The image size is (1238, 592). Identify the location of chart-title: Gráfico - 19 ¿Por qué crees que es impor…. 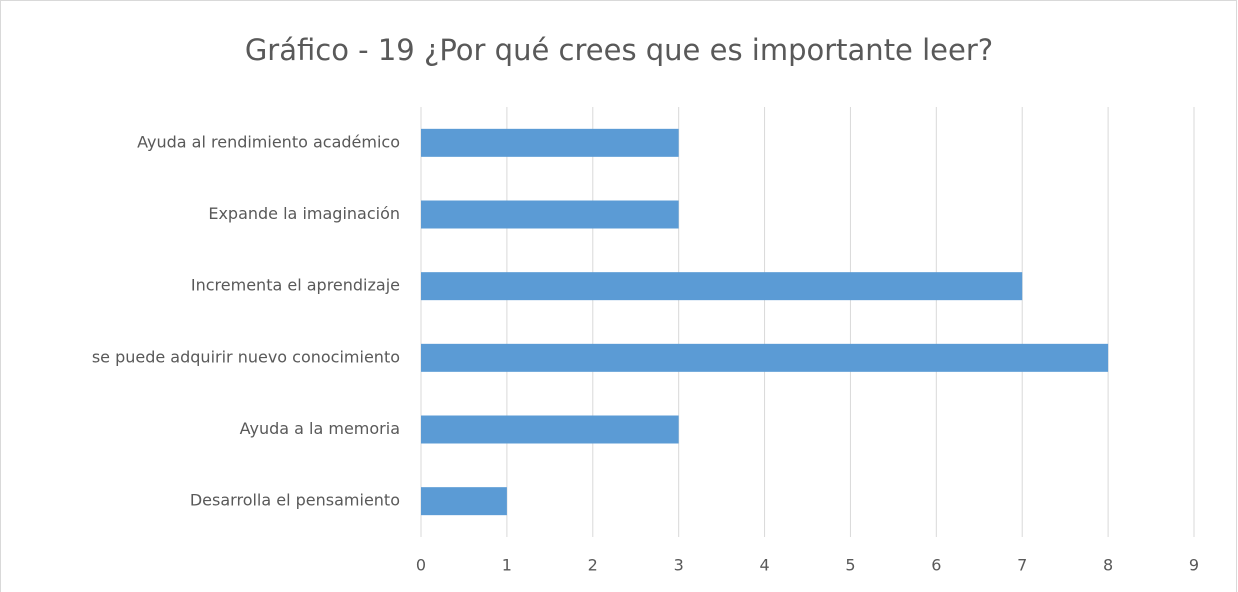
(619, 50).